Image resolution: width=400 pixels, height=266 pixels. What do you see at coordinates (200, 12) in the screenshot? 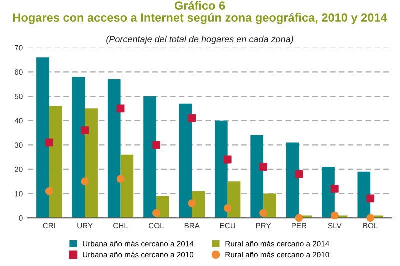
I see `chart-title: Gráfico 6 Hogares con acceso a Internet según zona geográfica, 2010 y 2014` at bounding box center [200, 12].